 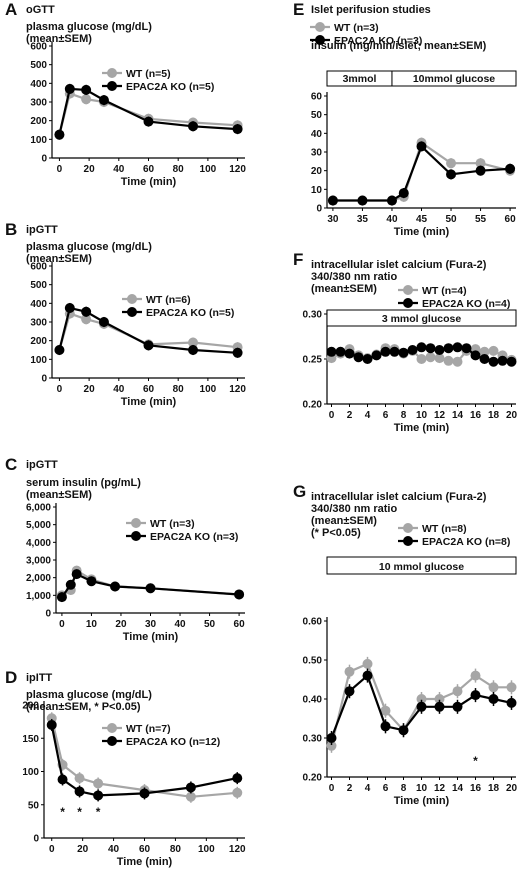 What do you see at coordinates (237, 849) in the screenshot?
I see `x-tick-label: 120` at bounding box center [237, 849].